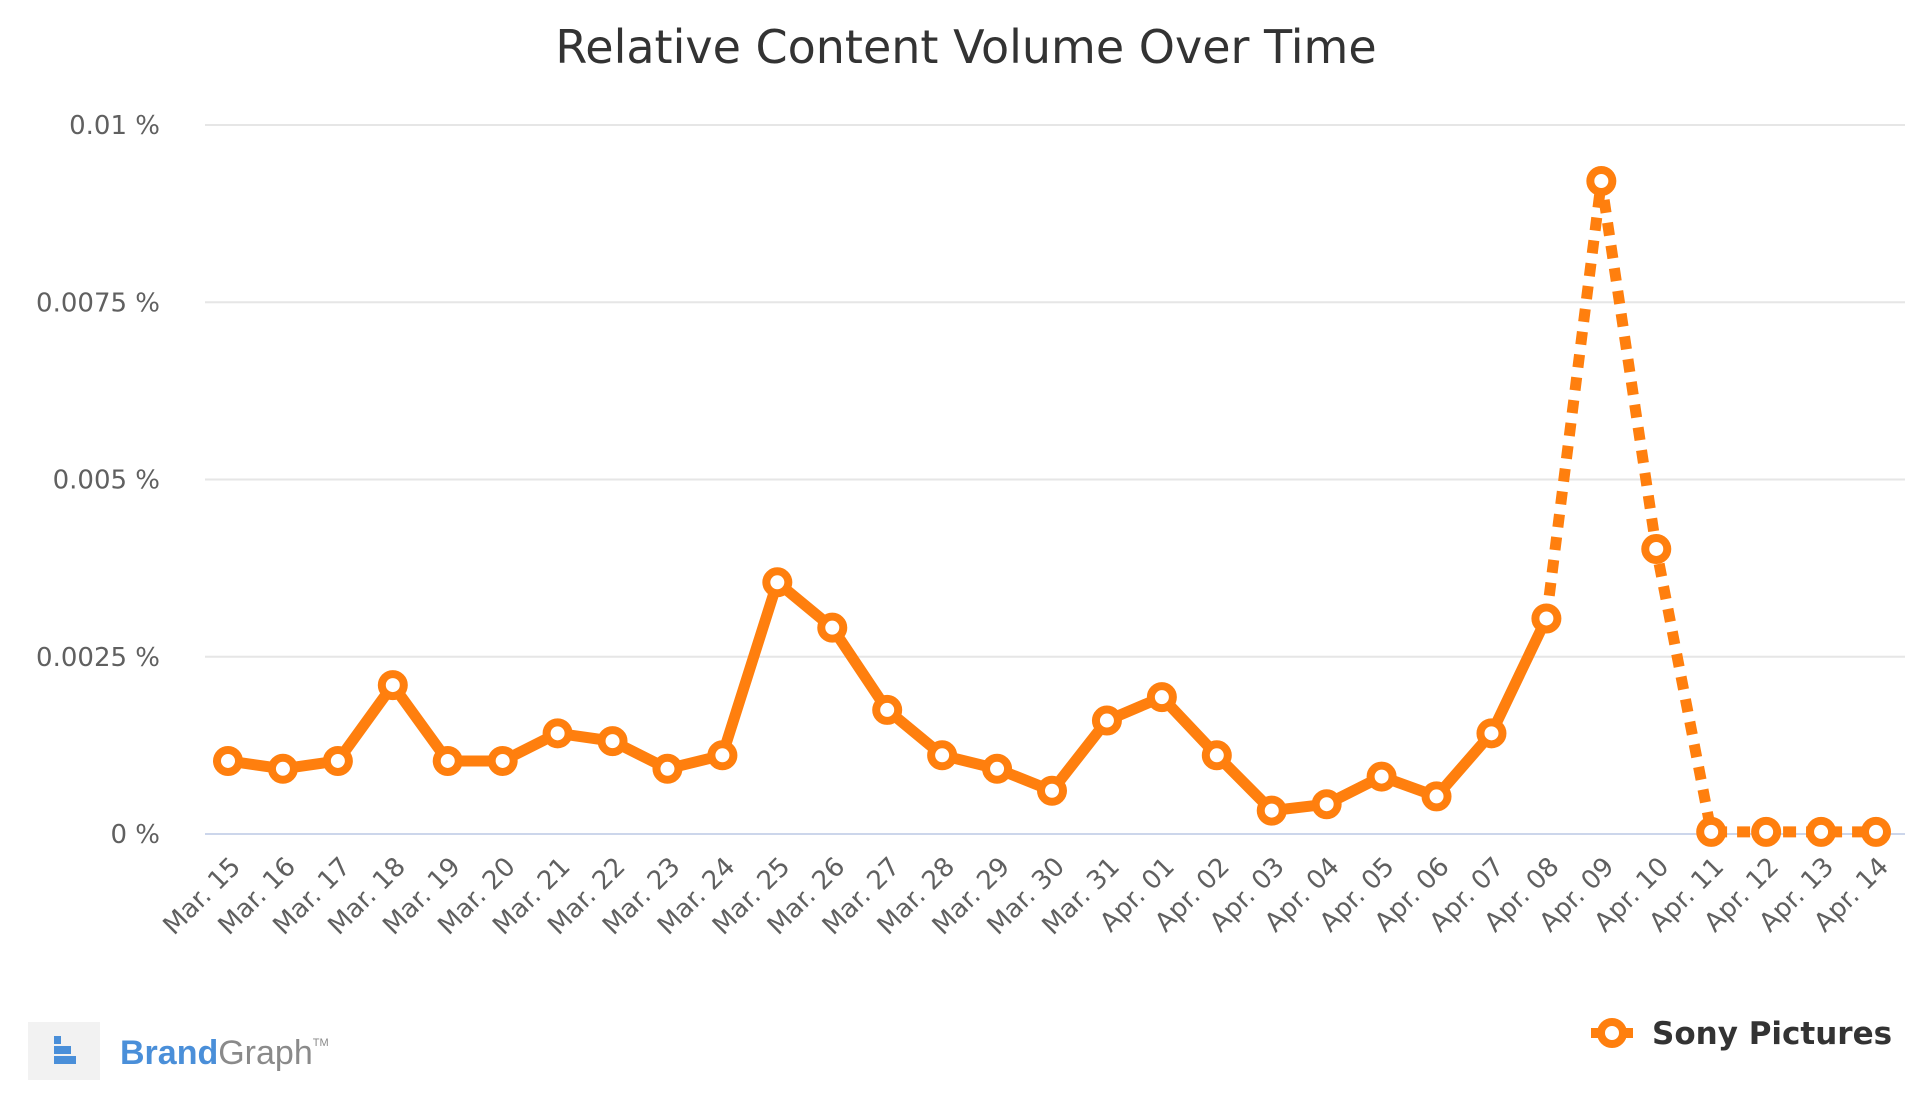 The height and width of the screenshot is (1097, 1920). What do you see at coordinates (321, 1043) in the screenshot?
I see `brandgraph-trademark: TM` at bounding box center [321, 1043].